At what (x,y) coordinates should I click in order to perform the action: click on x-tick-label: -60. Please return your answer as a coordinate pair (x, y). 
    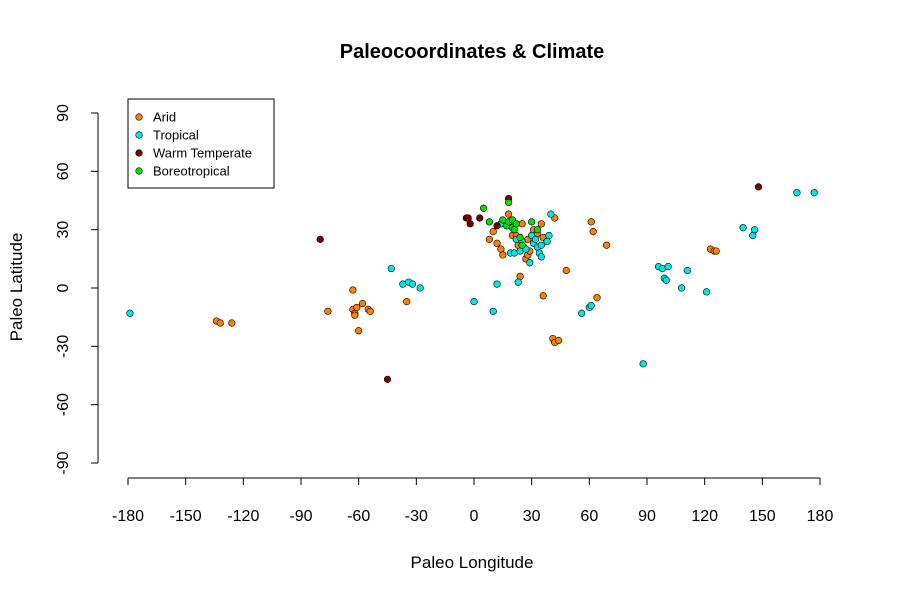
    Looking at the image, I should click on (358, 516).